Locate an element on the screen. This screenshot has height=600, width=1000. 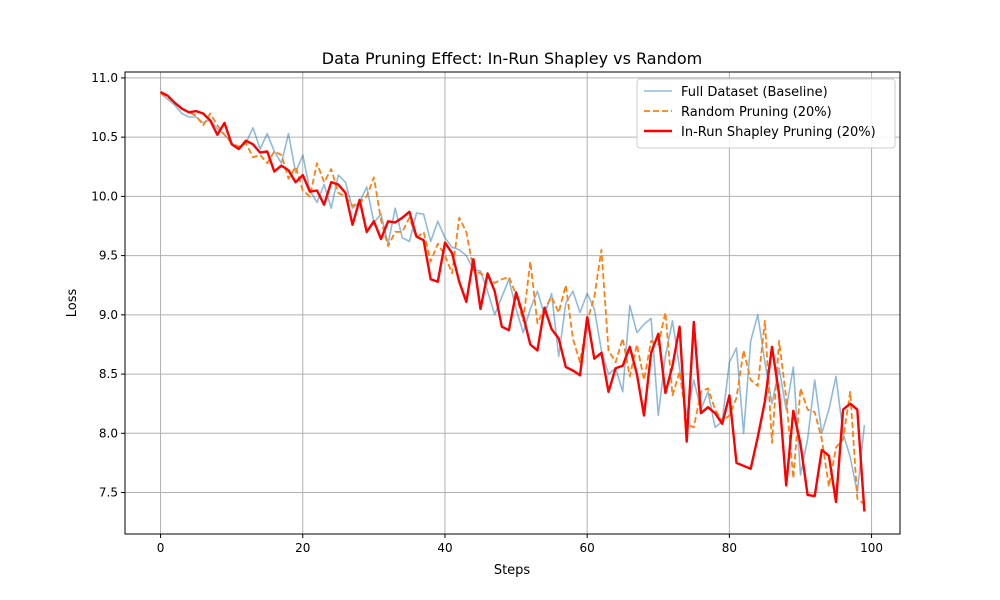
y-tick-label: 11.0 is located at coordinates (104, 78).